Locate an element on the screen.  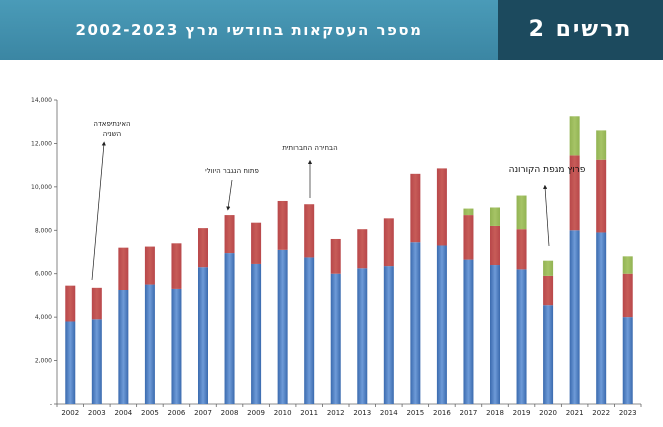
bar-series-3-2022 is located at coordinates (601, 145).